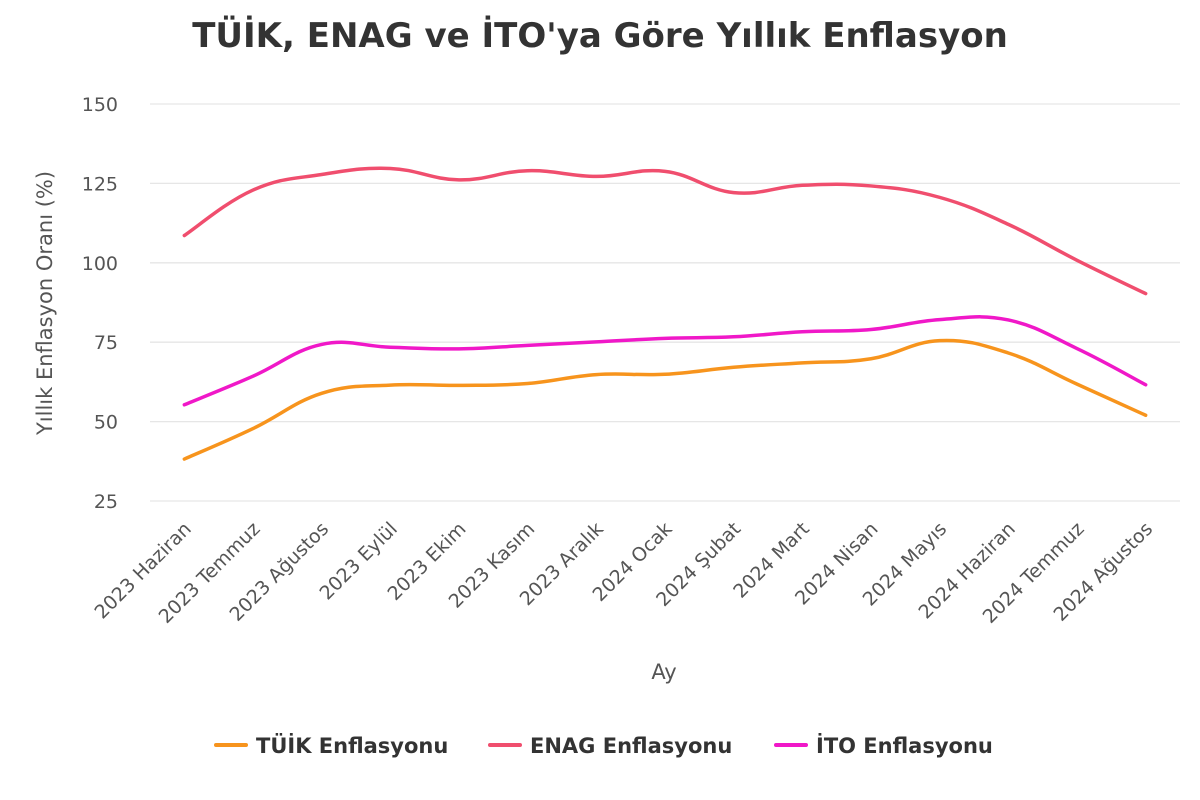 The width and height of the screenshot is (1200, 800). What do you see at coordinates (100, 264) in the screenshot?
I see `y-tick-label: 100` at bounding box center [100, 264].